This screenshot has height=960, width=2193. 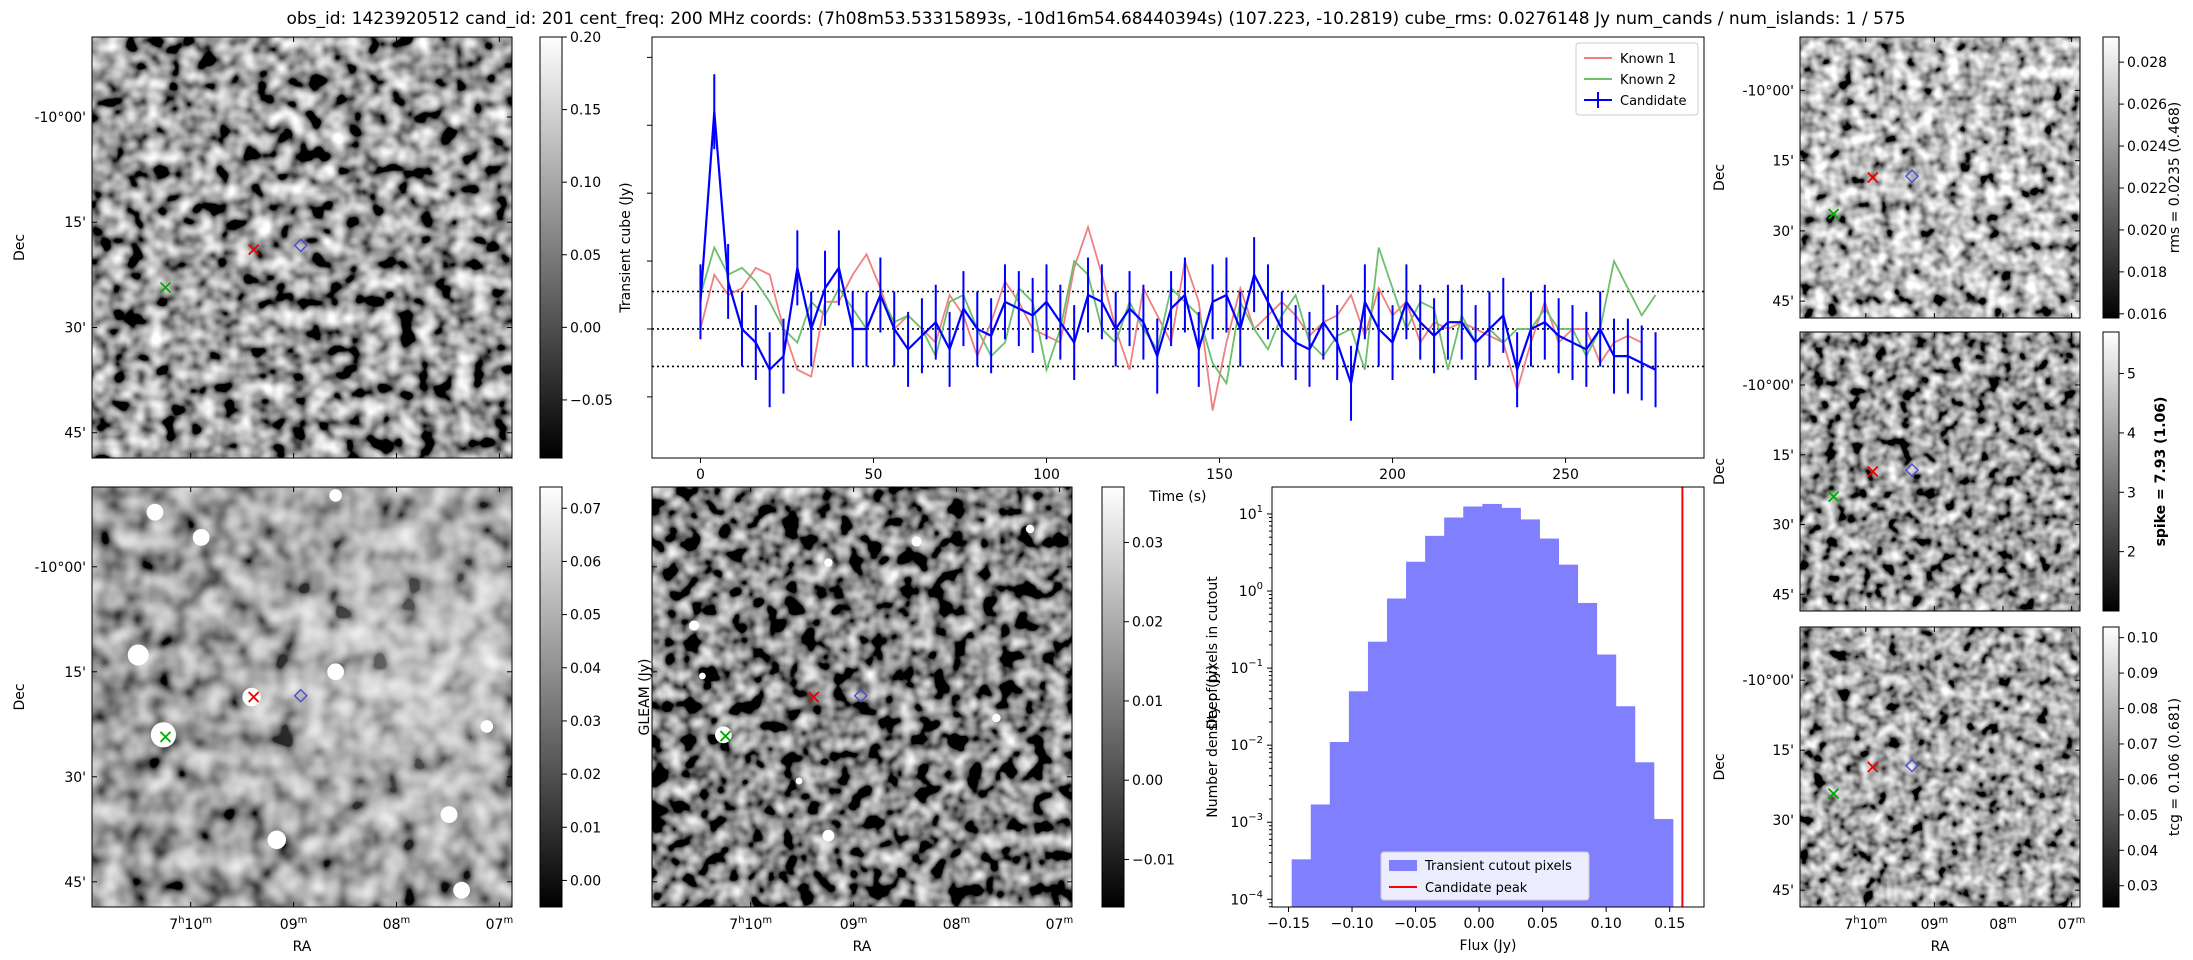 I want to click on colorbar-tick-label: 0.026, so click(x=2147, y=105).